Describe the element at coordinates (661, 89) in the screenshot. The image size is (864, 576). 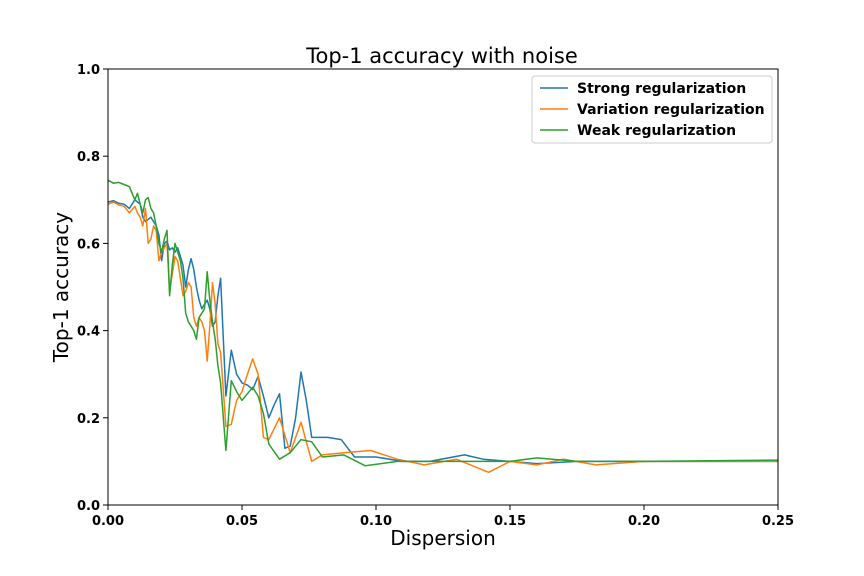
I see `legend-label-strong: Strong regularization` at that location.